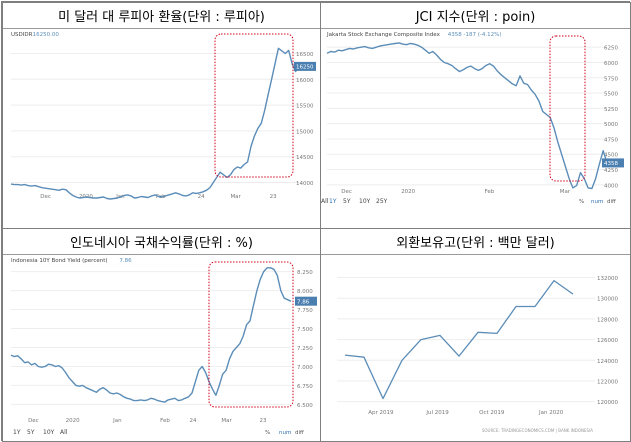 The image size is (631, 442). I want to click on y-tick-label: 7.250, so click(305, 349).